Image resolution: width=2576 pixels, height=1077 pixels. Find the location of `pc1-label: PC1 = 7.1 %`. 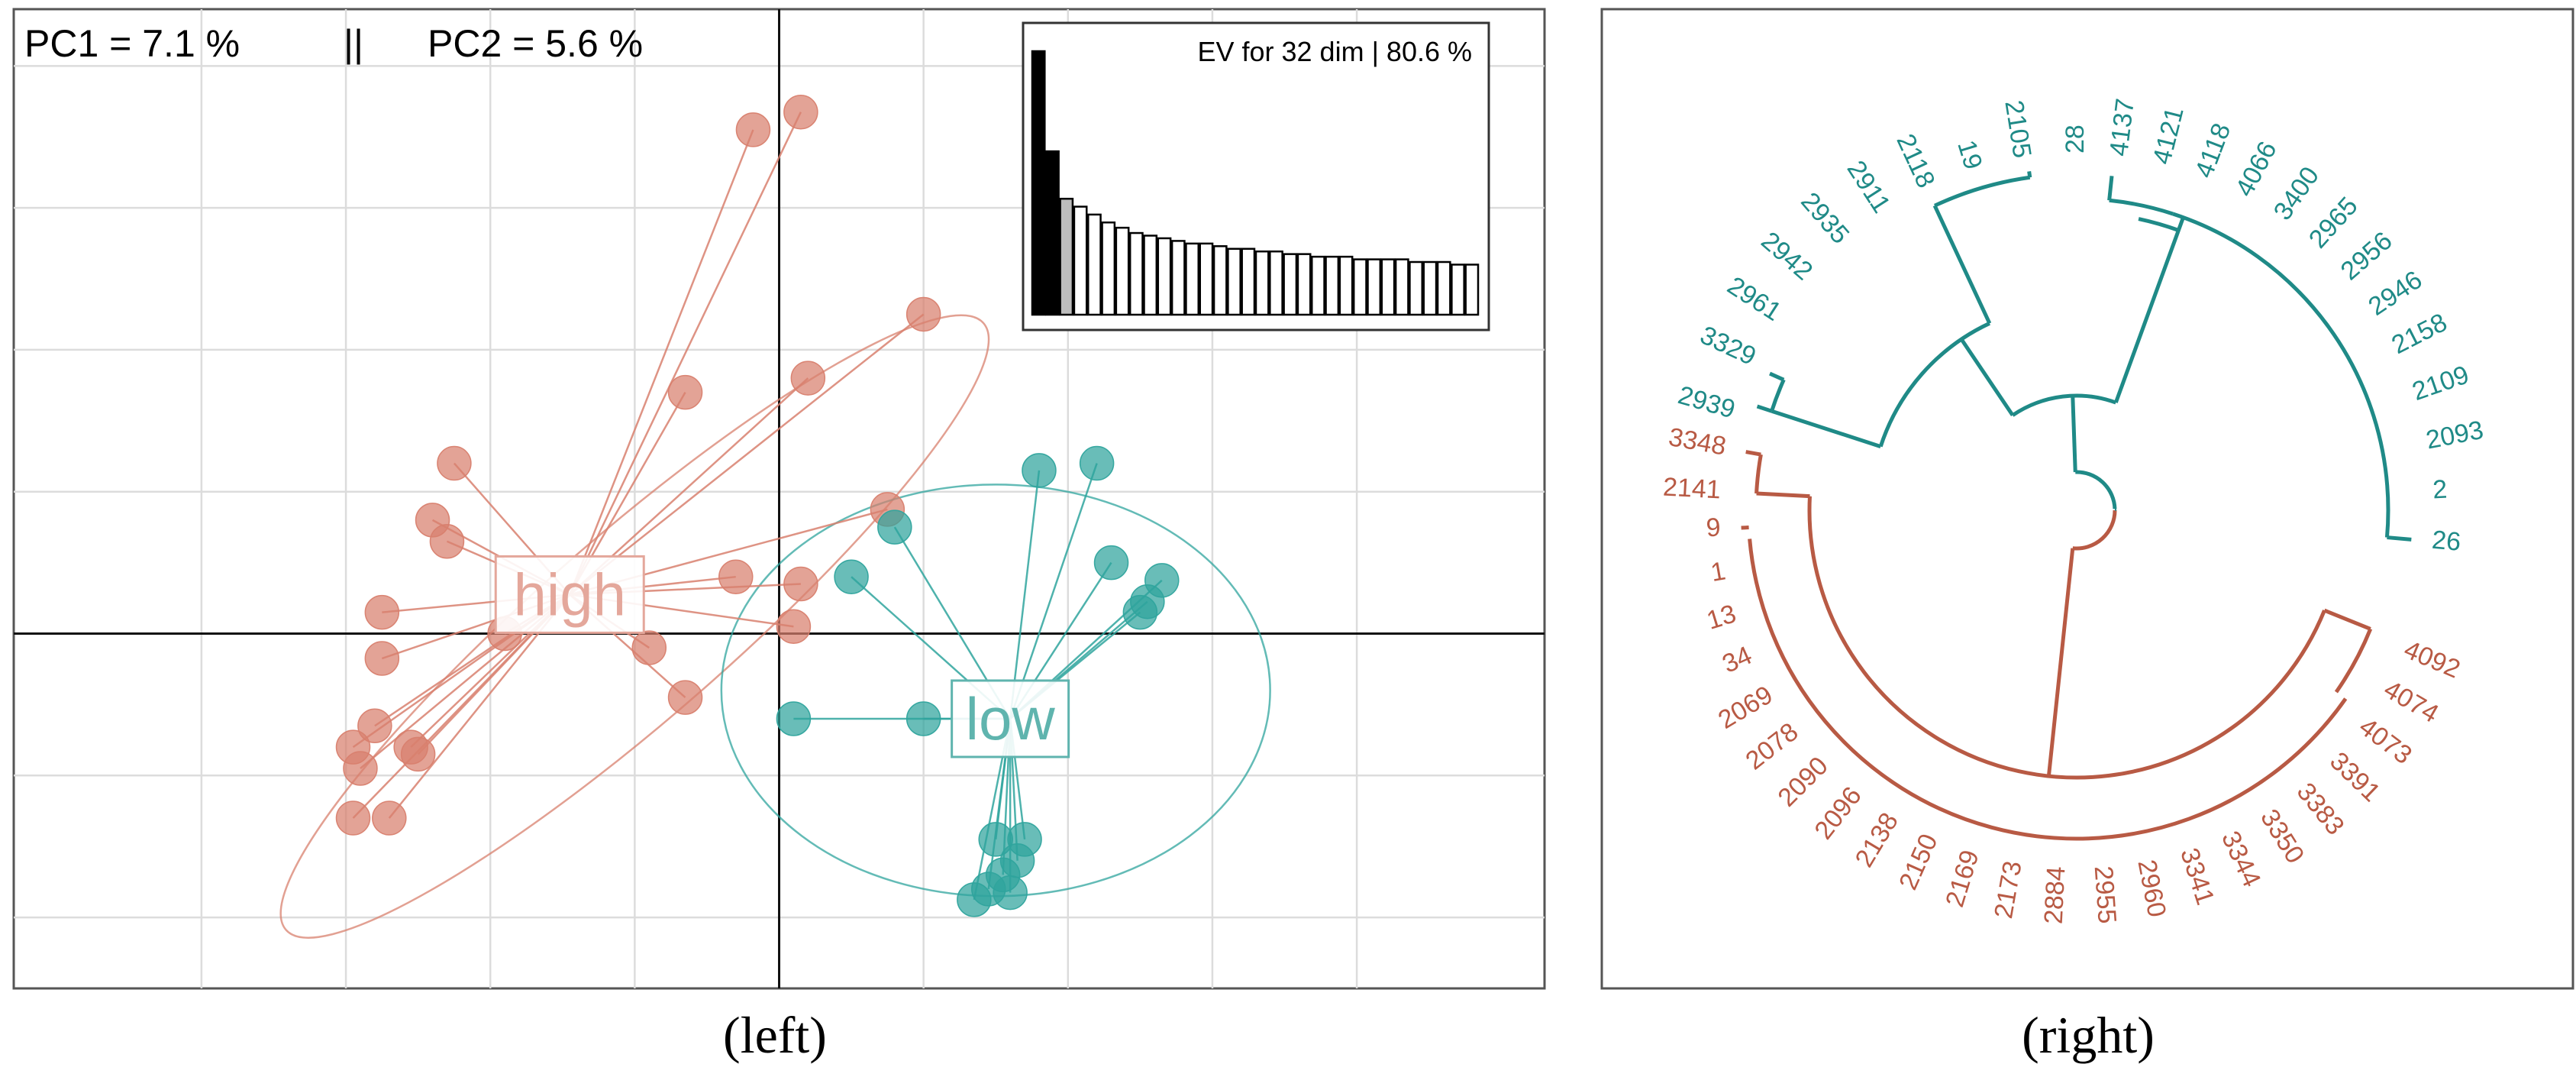

pc1-label: PC1 = 7.1 % is located at coordinates (132, 44).